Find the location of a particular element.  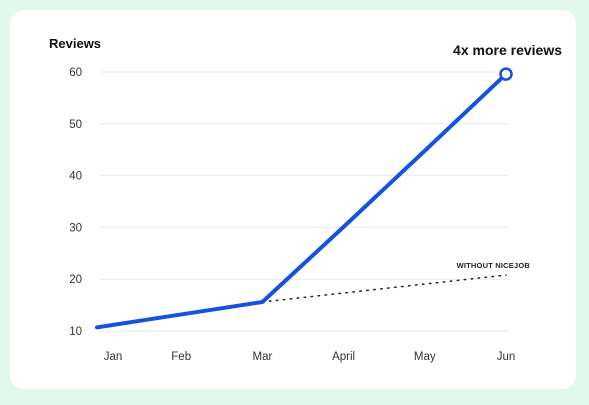

y-tick-label: 20 is located at coordinates (75, 280).